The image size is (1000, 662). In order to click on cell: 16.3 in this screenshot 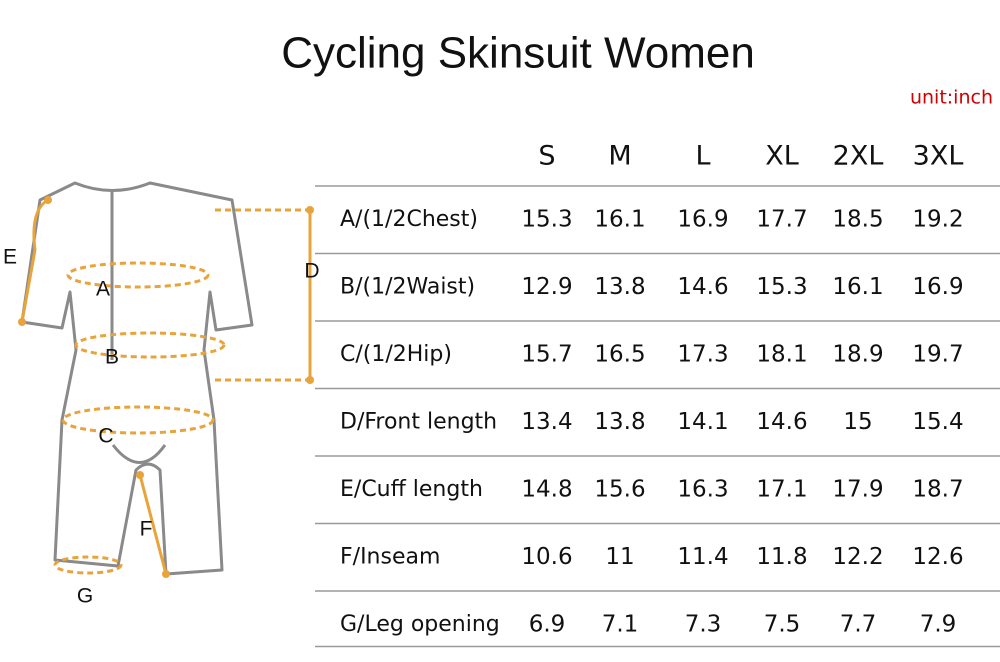, I will do `click(702, 489)`.